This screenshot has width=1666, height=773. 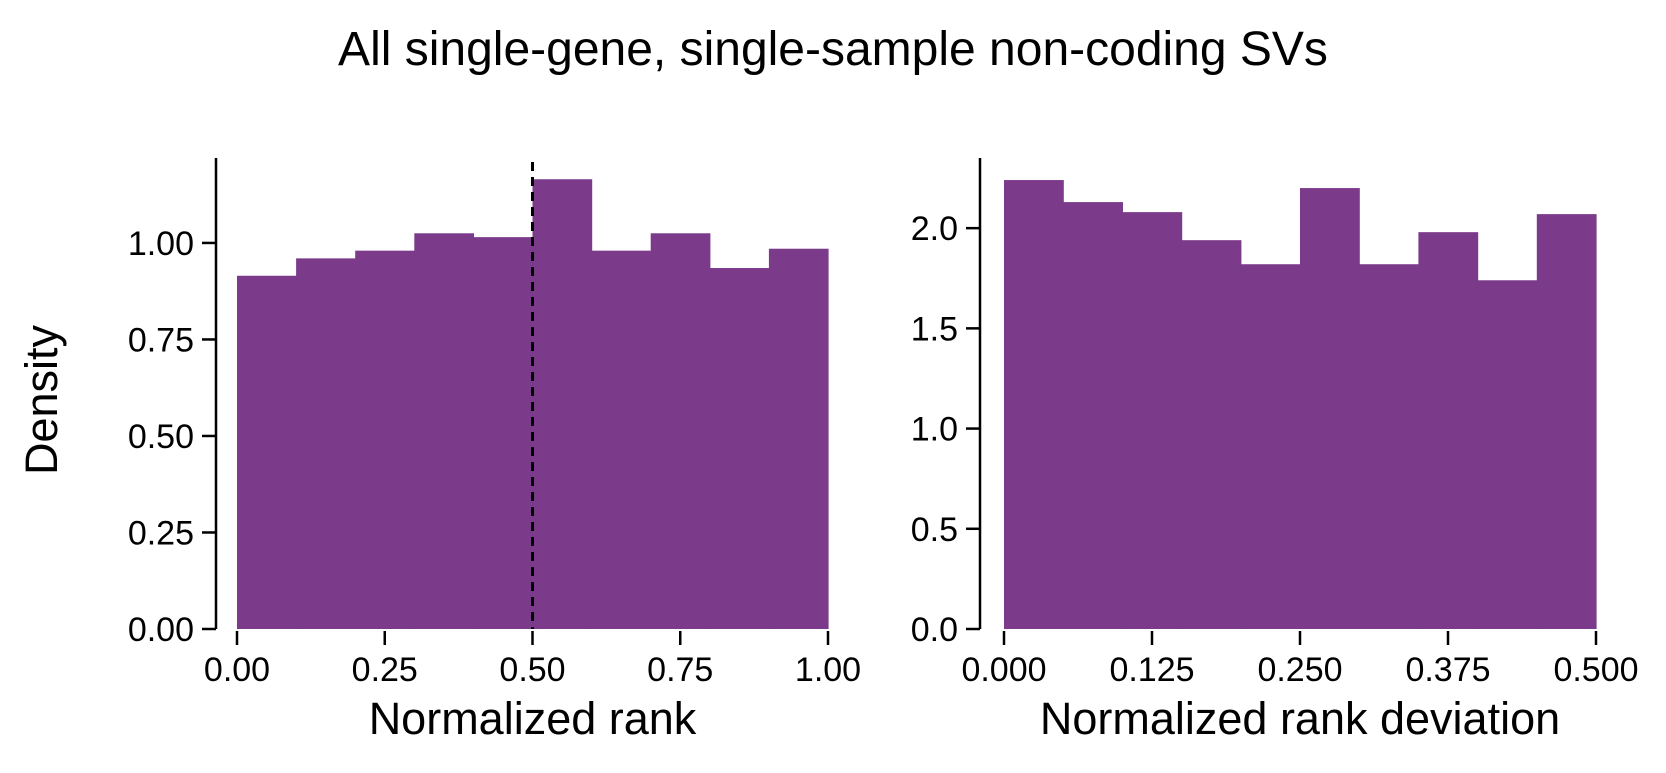 What do you see at coordinates (1151, 670) in the screenshot?
I see `x-tick-label: 0.125` at bounding box center [1151, 670].